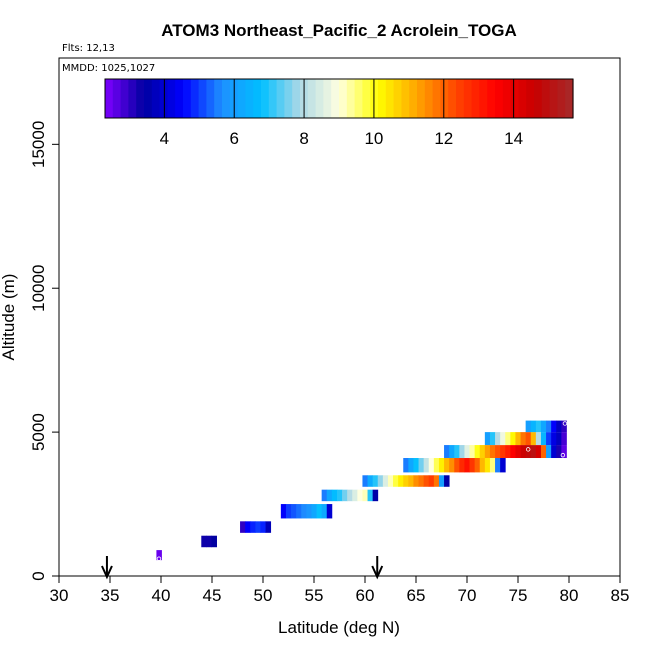  I want to click on y-tick-label: 5000, so click(38, 432).